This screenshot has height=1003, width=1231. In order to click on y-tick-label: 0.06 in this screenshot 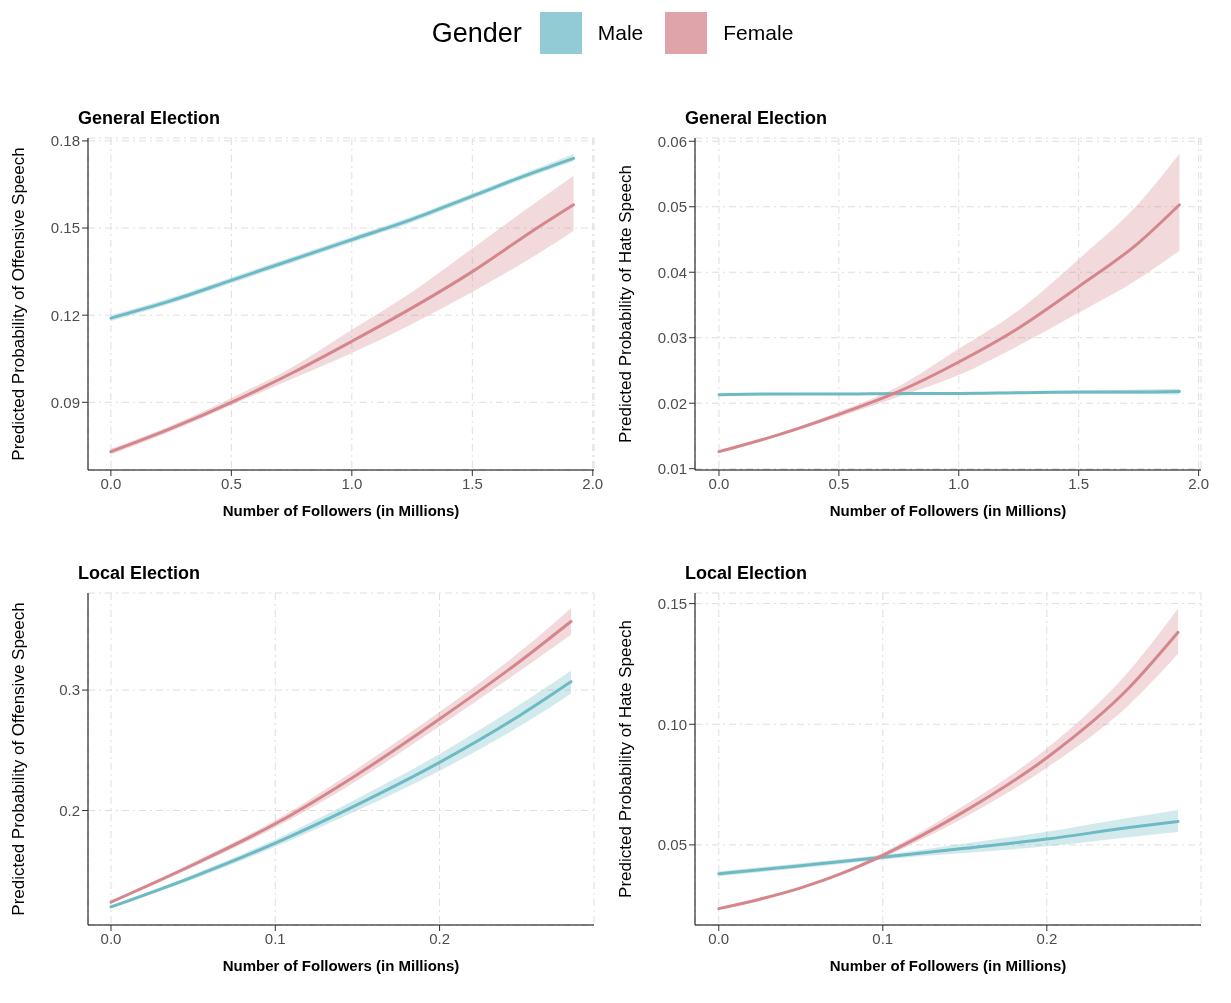, I will do `click(672, 141)`.